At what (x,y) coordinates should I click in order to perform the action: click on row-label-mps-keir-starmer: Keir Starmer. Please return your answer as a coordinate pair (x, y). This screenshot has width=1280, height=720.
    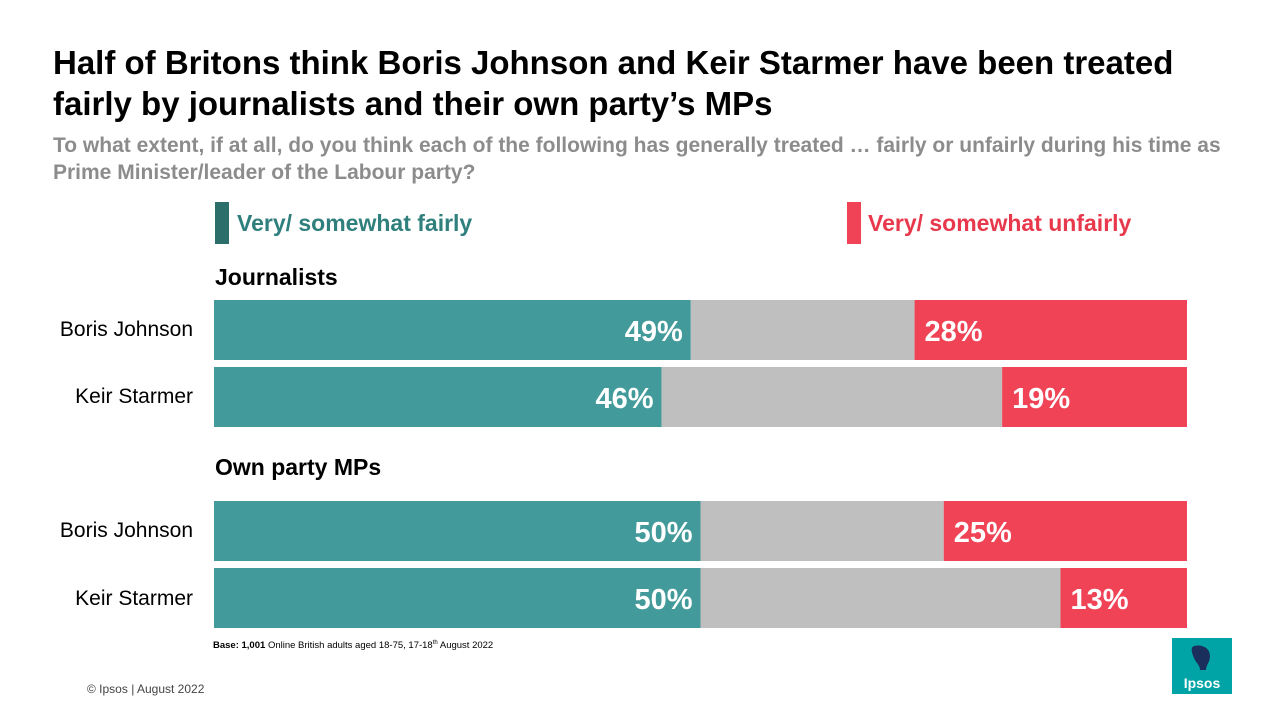
    Looking at the image, I should click on (134, 598).